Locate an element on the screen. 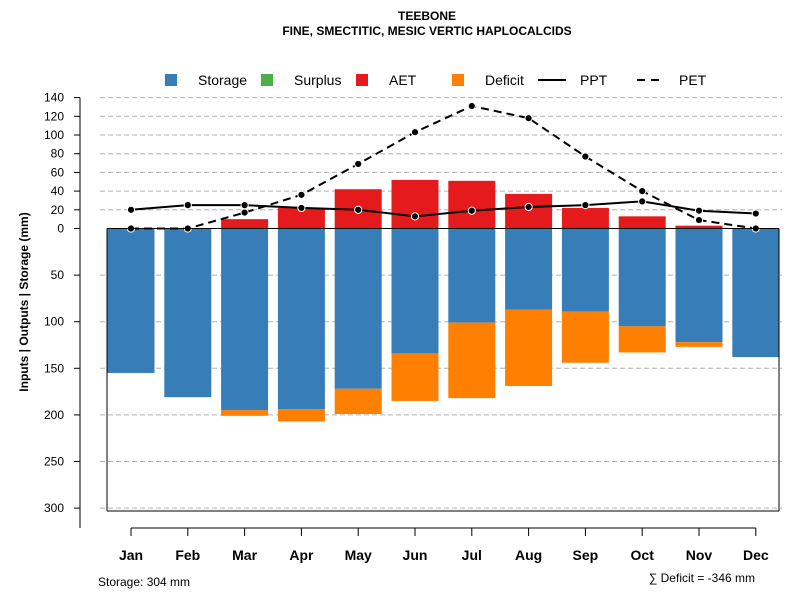  x-tick-label: Apr is located at coordinates (301, 555).